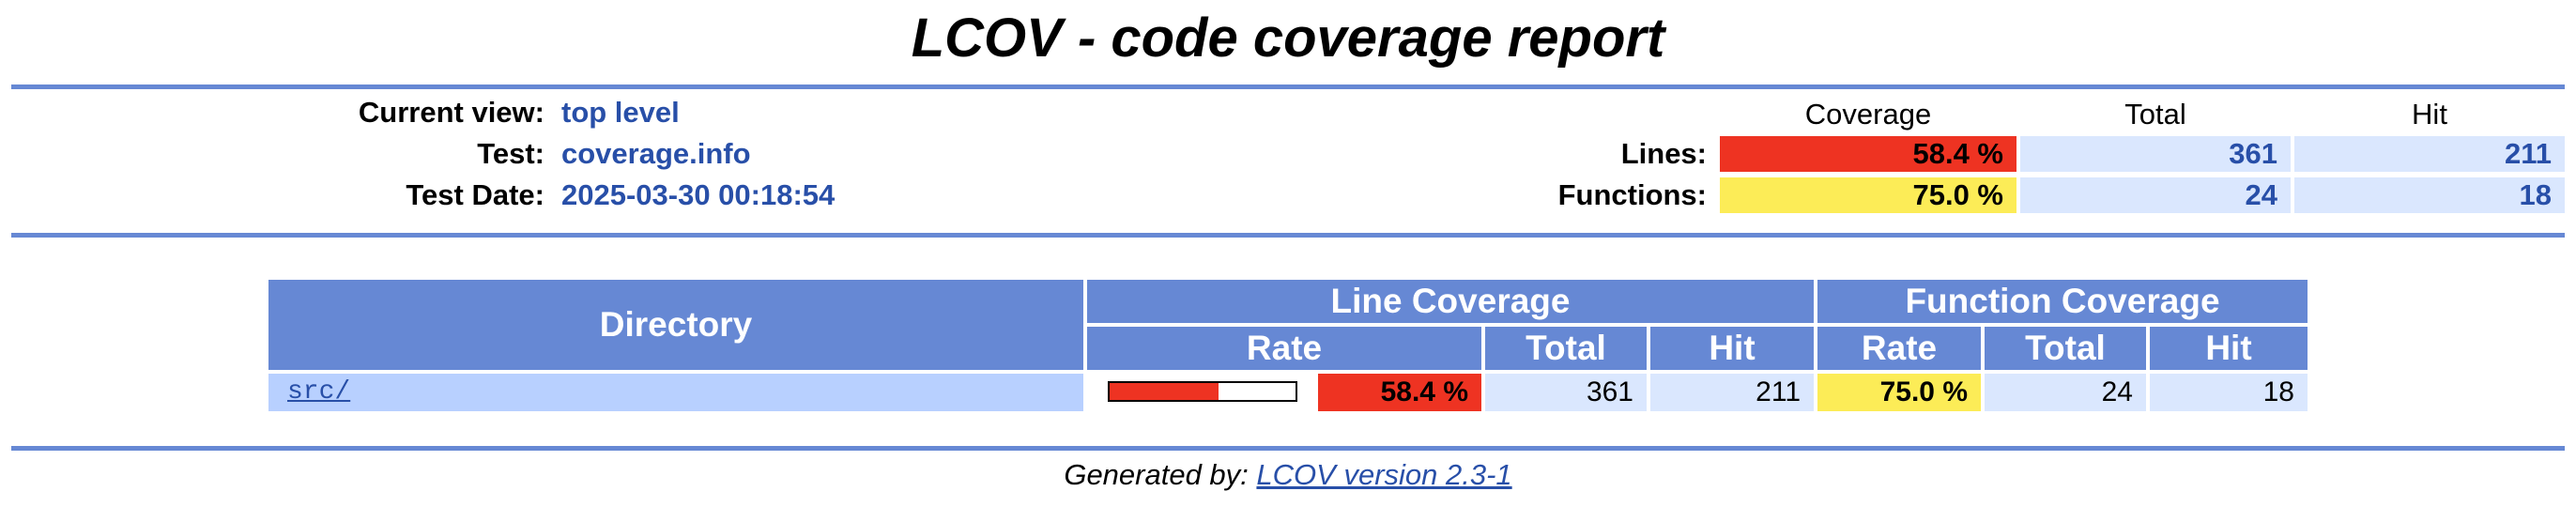 This screenshot has height=522, width=2576. I want to click on test-label: Test:, so click(511, 154).